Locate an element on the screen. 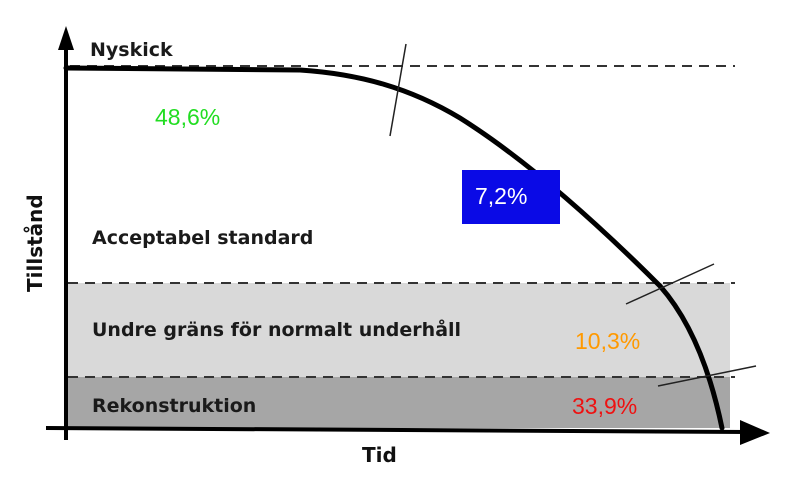 Image resolution: width=808 pixels, height=482 pixels. x-axis is located at coordinates (397, 430).